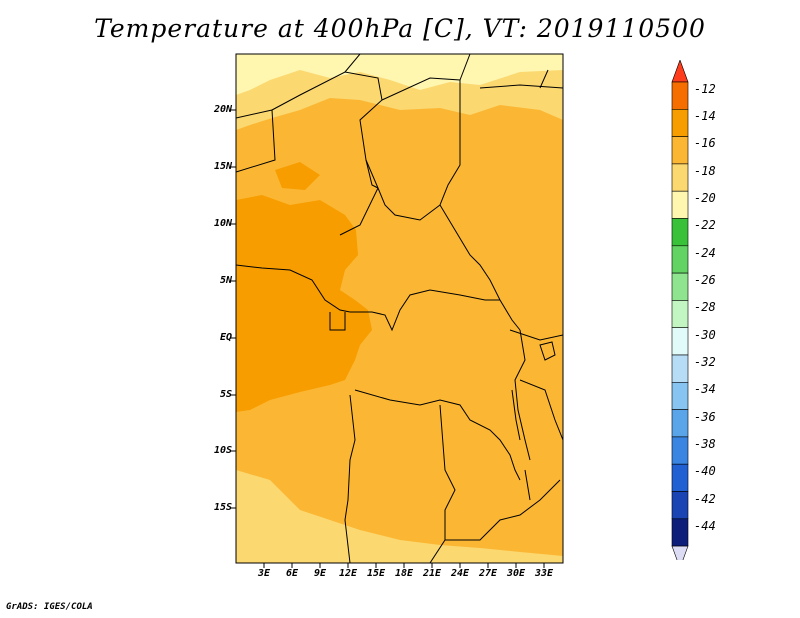 The width and height of the screenshot is (800, 618). What do you see at coordinates (404, 573) in the screenshot?
I see `lon-label: 18E` at bounding box center [404, 573].